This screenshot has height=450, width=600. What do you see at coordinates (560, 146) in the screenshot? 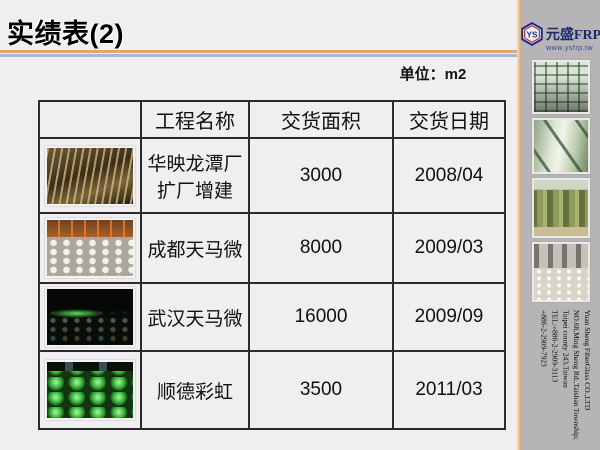
I see `frp-tank-with-pipes-photo` at bounding box center [560, 146].